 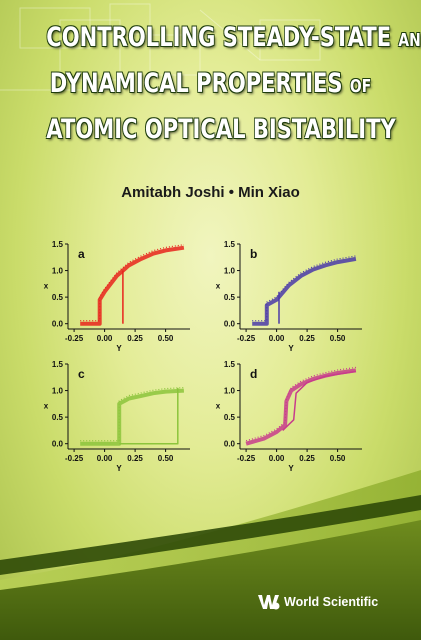 I want to click on title-line-2-main: DYNAMICAL PROPERTIES, so click(x=196, y=83).